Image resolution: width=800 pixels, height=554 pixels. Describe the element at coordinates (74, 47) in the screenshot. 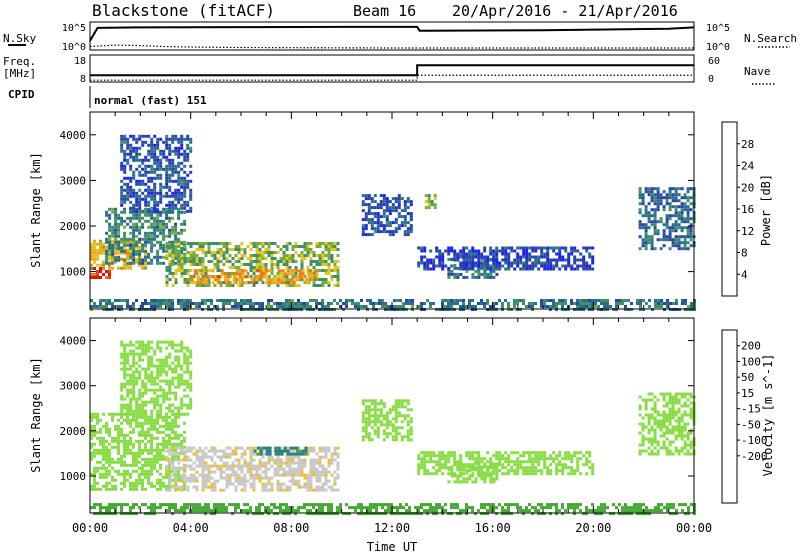

I see `noise-left-tick-bottom: 10^0` at that location.